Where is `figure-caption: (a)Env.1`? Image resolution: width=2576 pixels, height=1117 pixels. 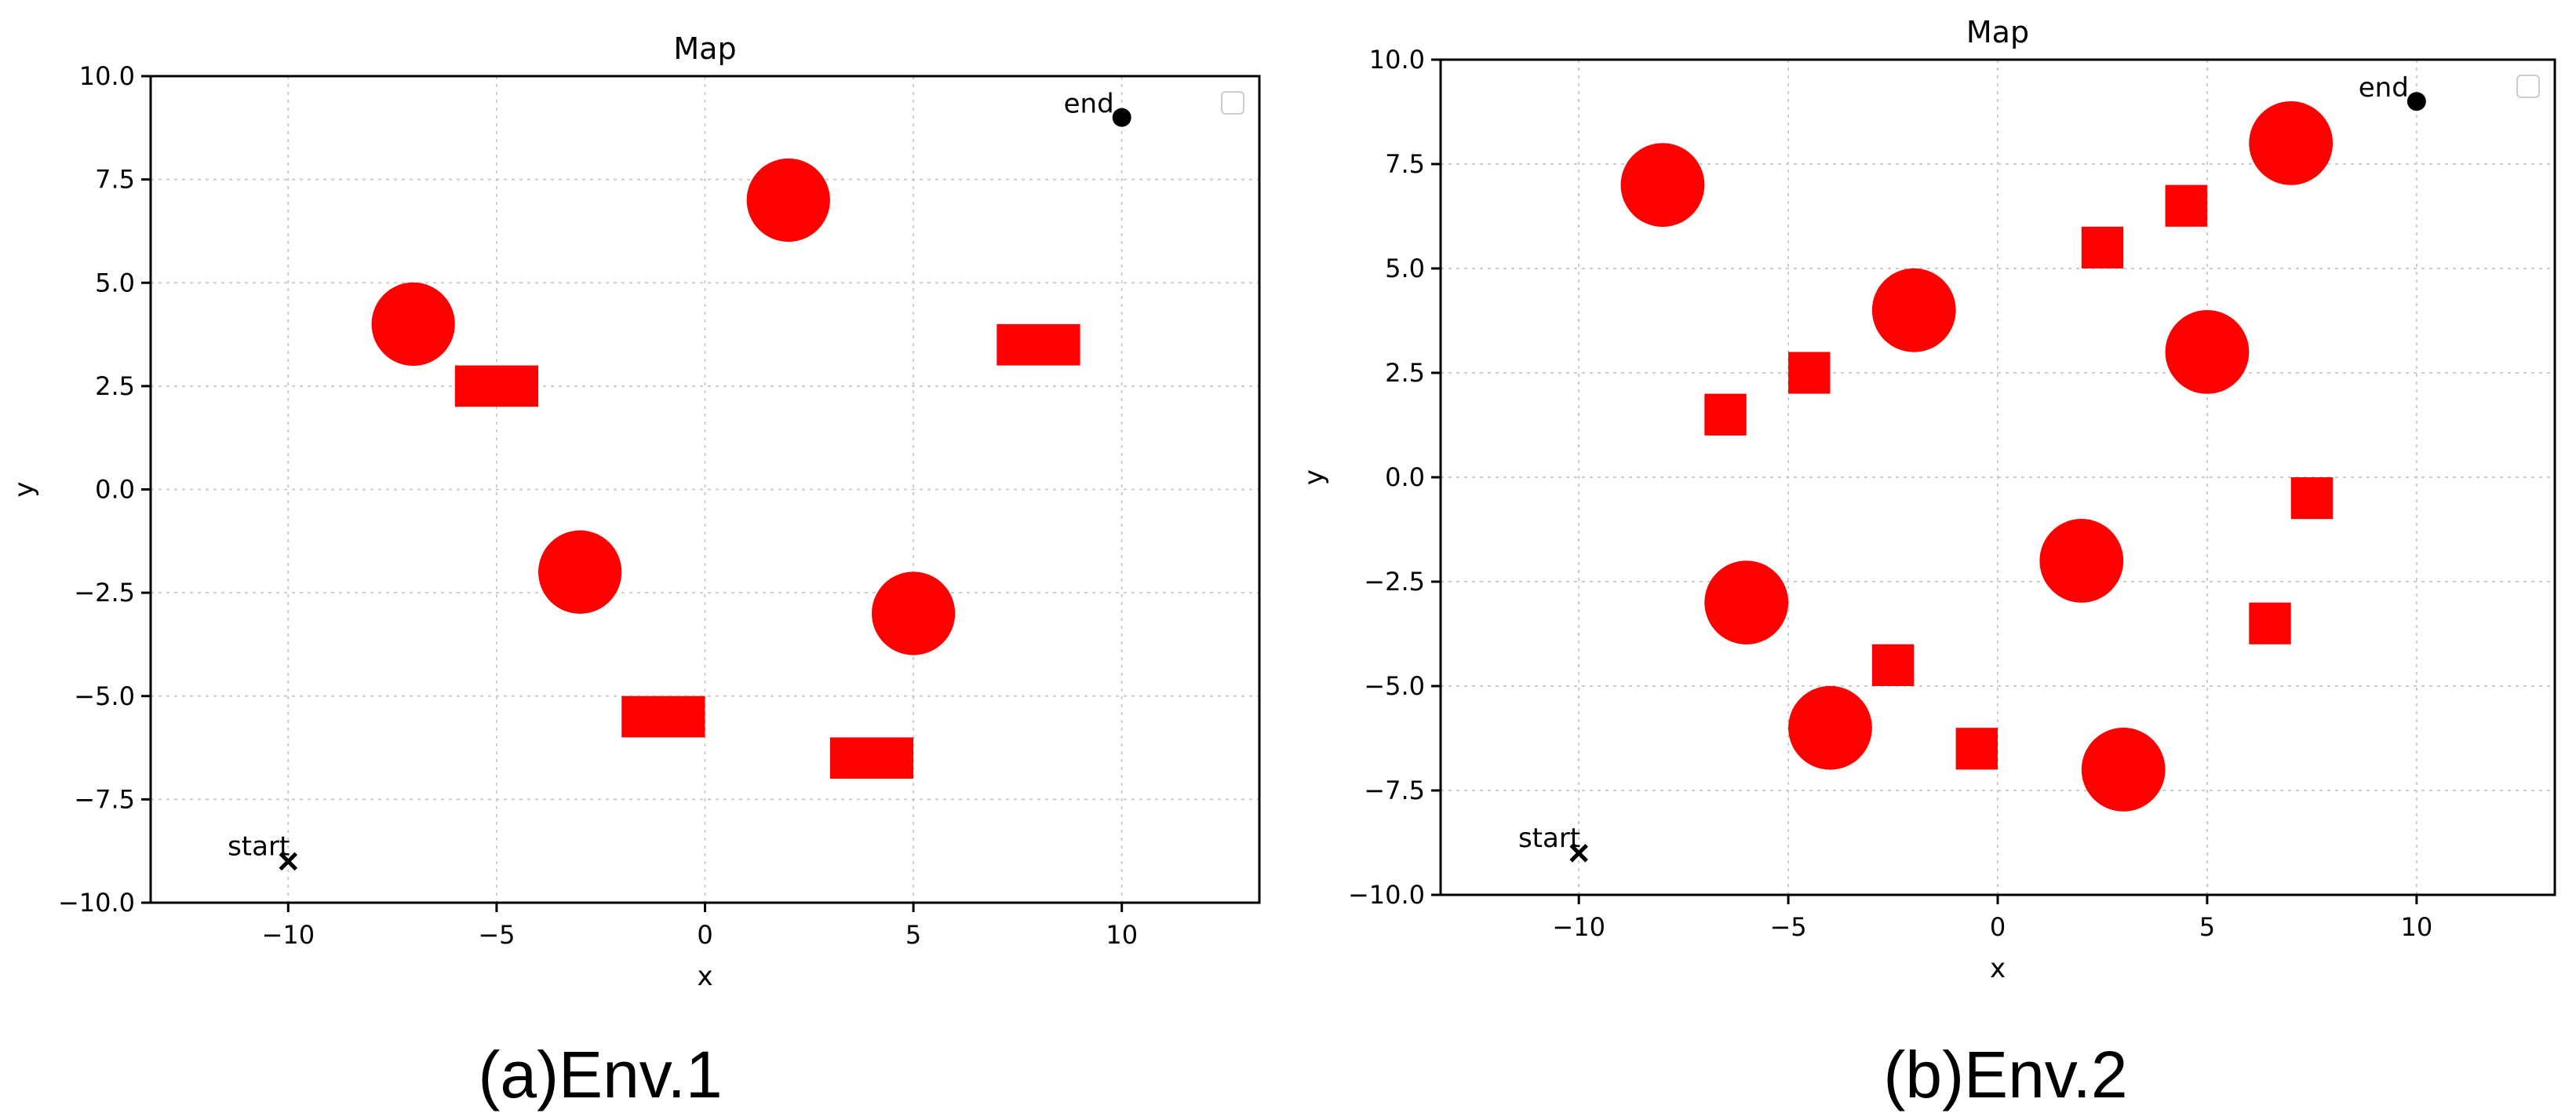 figure-caption: (a)Env.1 is located at coordinates (600, 1075).